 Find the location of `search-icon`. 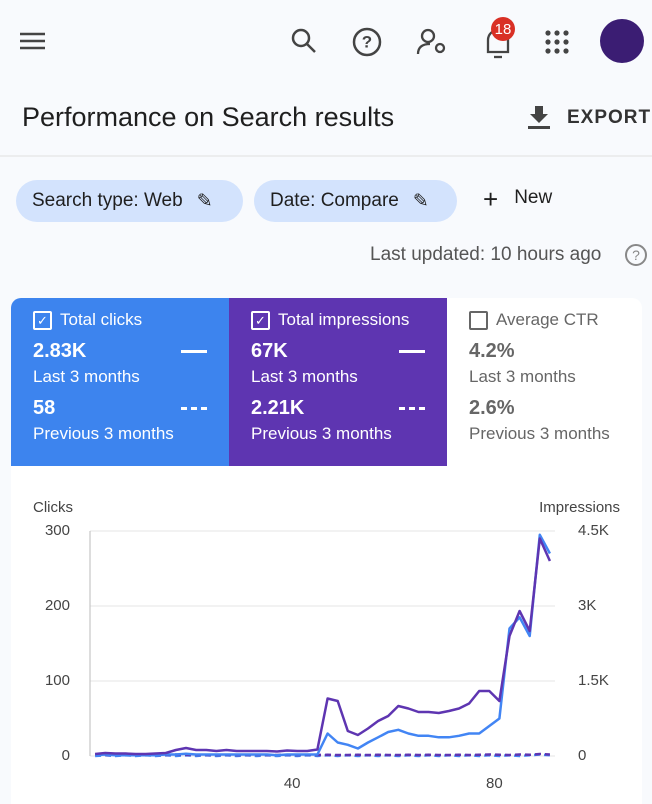

search-icon is located at coordinates (303, 40).